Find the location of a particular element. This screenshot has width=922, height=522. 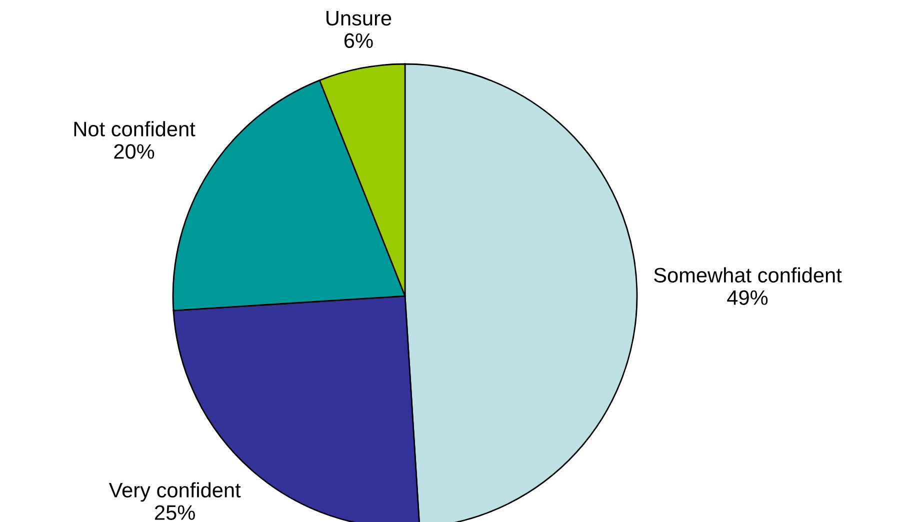

data-label: 25% is located at coordinates (175, 512).